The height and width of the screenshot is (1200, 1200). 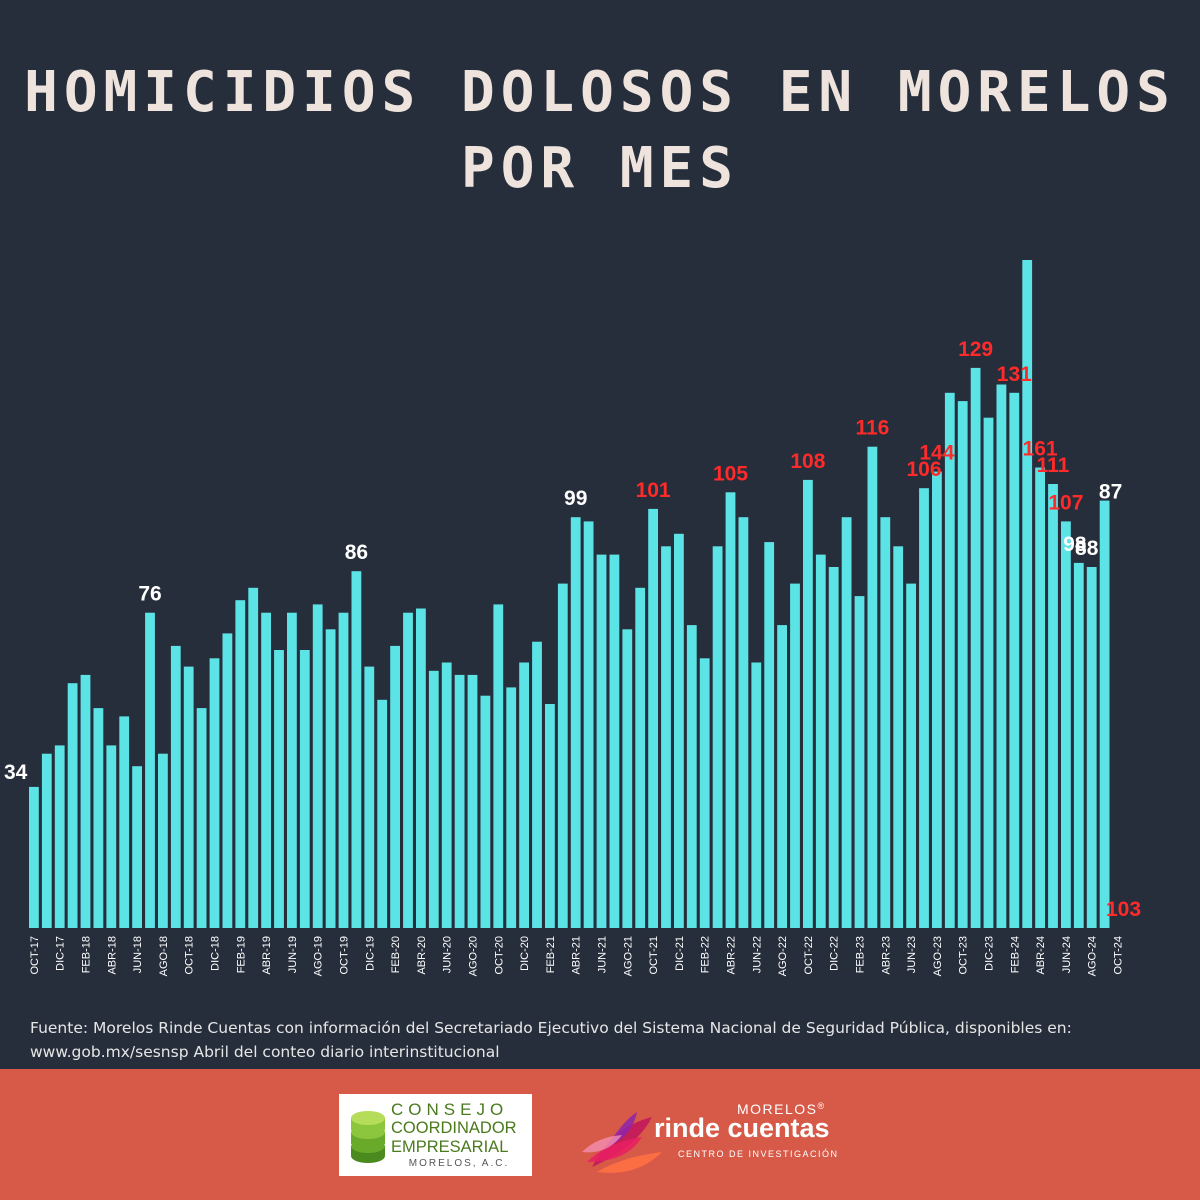 What do you see at coordinates (809, 955) in the screenshot?
I see `tick-label: OCT-22` at bounding box center [809, 955].